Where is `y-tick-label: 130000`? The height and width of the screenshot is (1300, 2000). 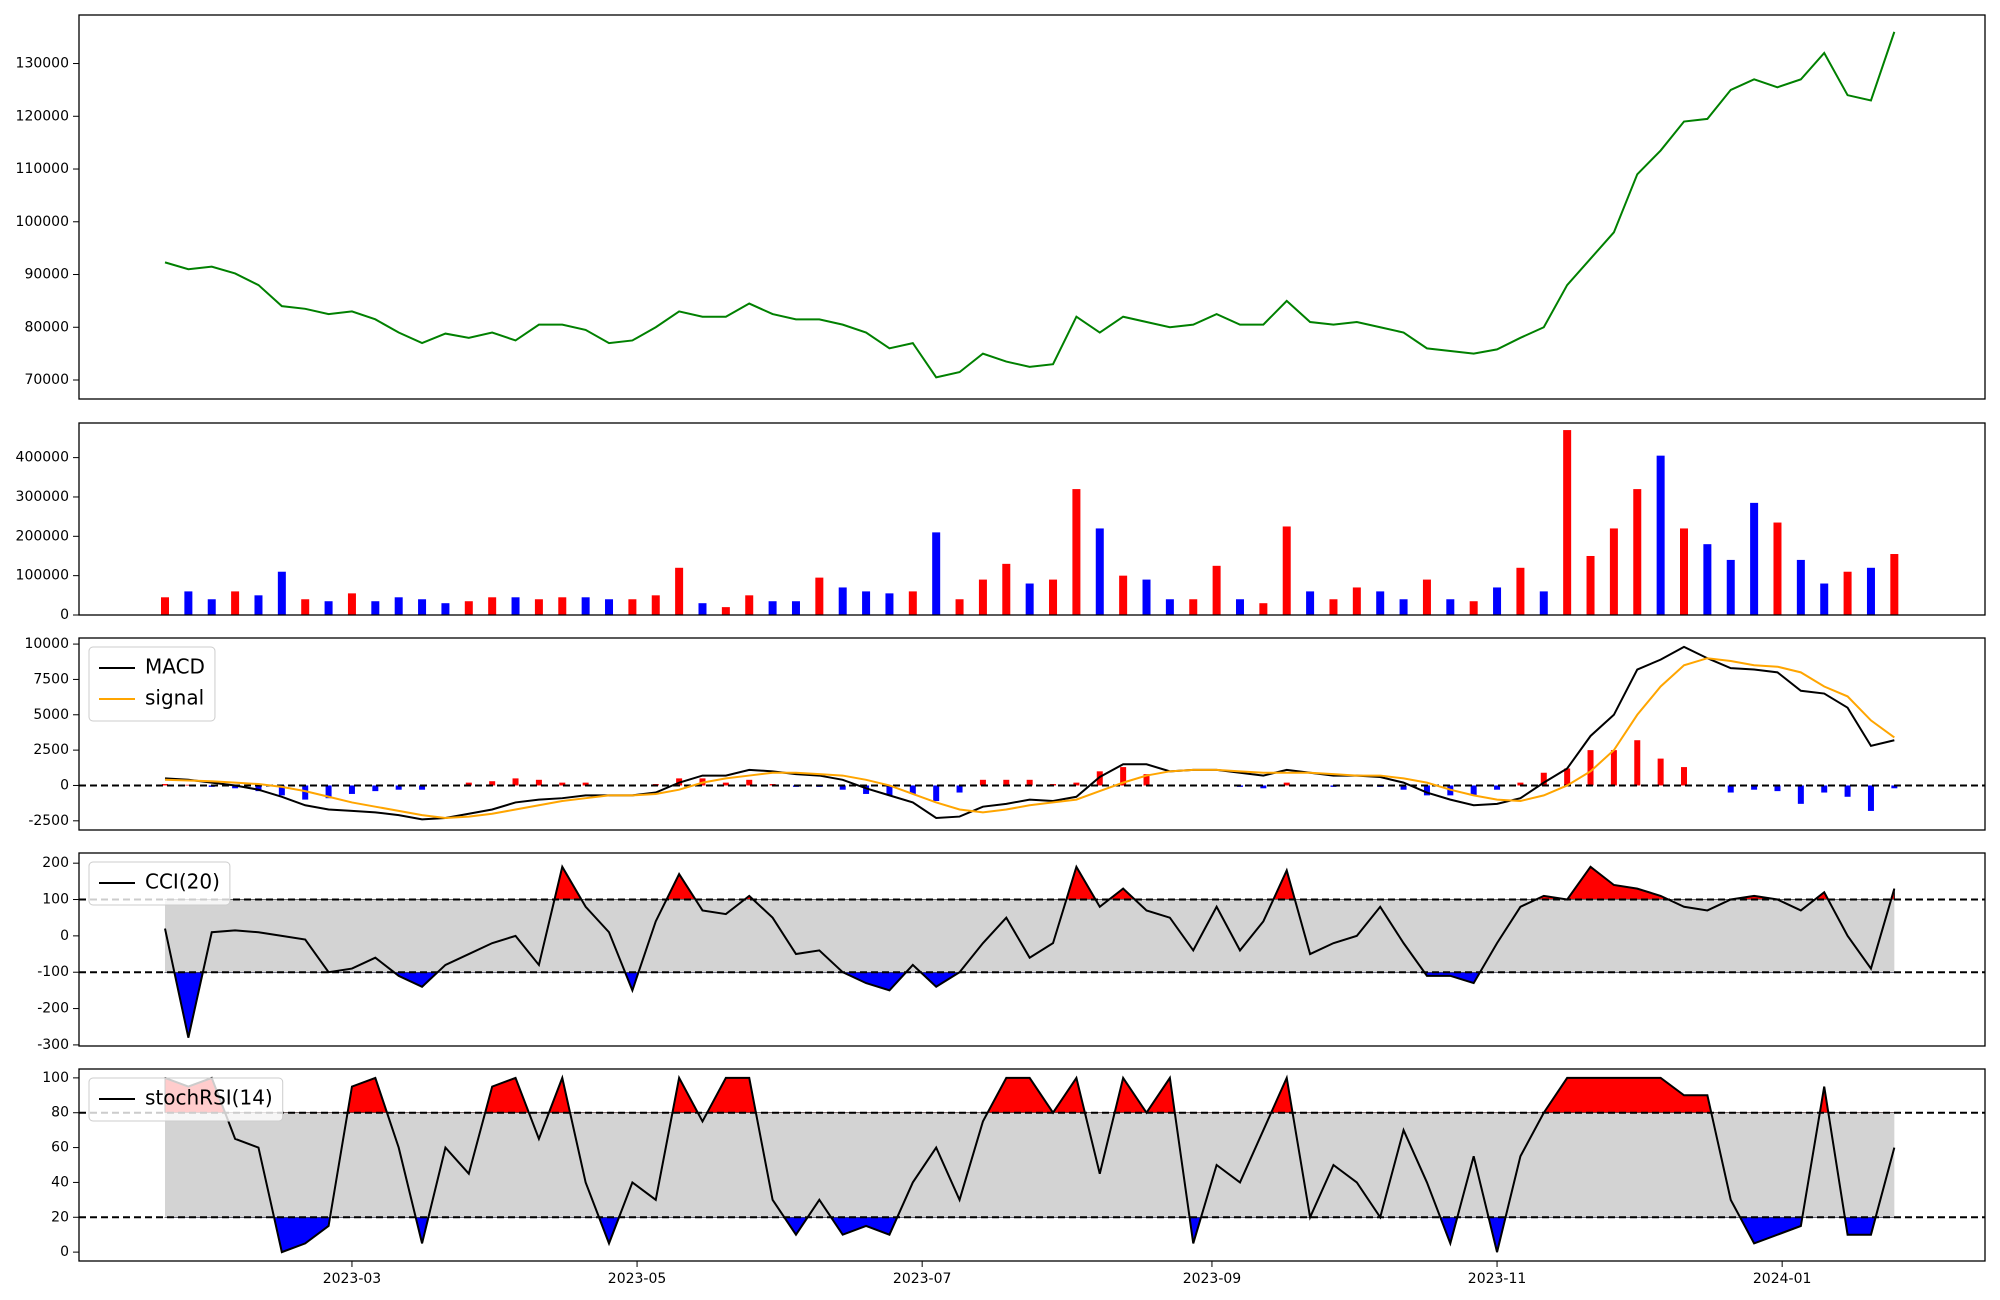
y-tick-label: 130000 is located at coordinates (42, 64).